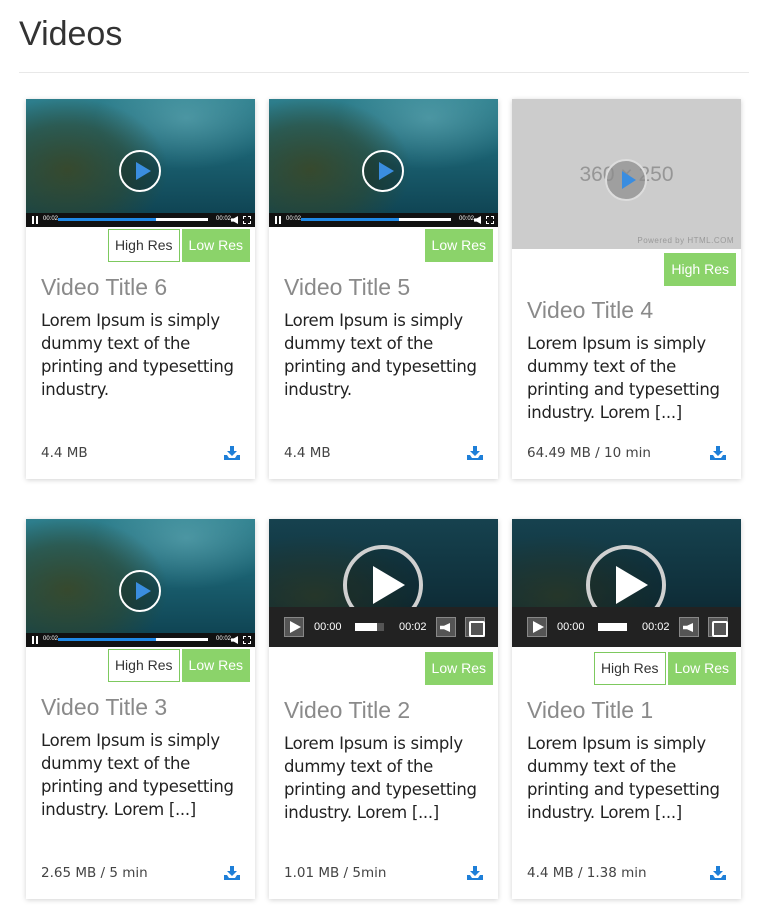 The image size is (770, 921). I want to click on video-meta: 4.4 MB / 1.38 min, so click(587, 873).